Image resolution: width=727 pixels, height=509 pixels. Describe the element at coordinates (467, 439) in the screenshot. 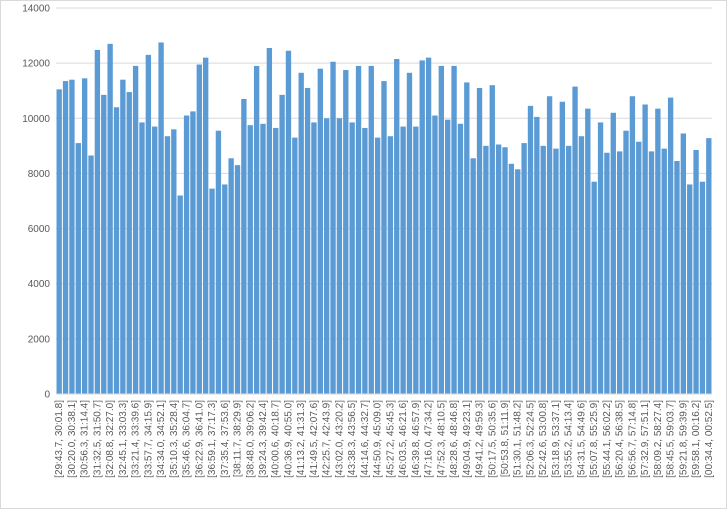

I see `x-tick-label: [49:04.9, 49:23.1]` at that location.